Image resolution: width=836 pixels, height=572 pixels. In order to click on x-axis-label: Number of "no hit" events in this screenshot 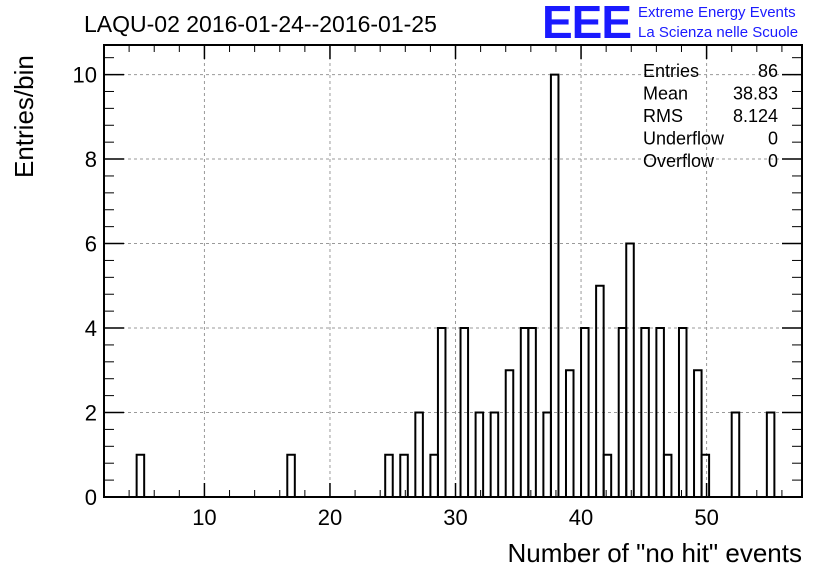, I will do `click(655, 553)`.